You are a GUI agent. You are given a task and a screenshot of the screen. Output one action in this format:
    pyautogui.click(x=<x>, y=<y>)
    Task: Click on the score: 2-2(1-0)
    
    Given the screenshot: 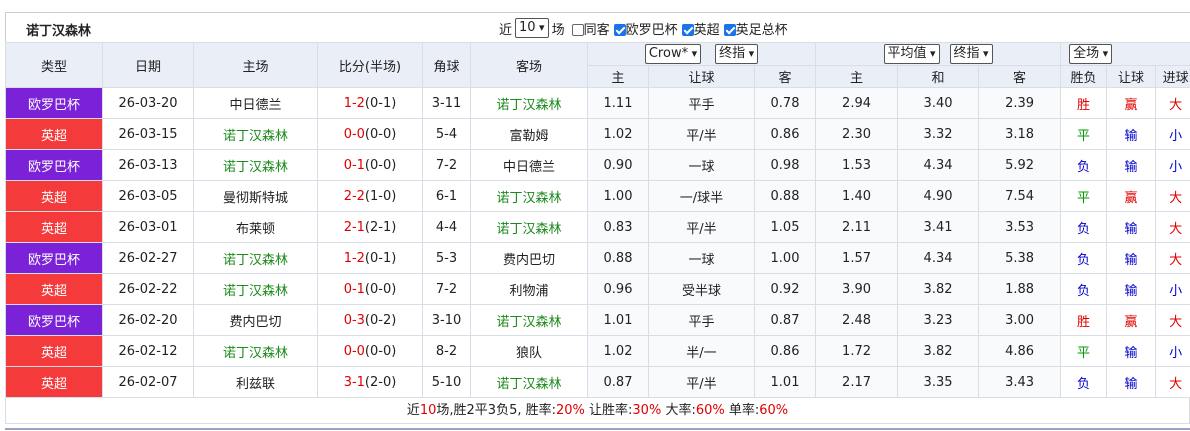 What is the action you would take?
    pyautogui.click(x=370, y=196)
    